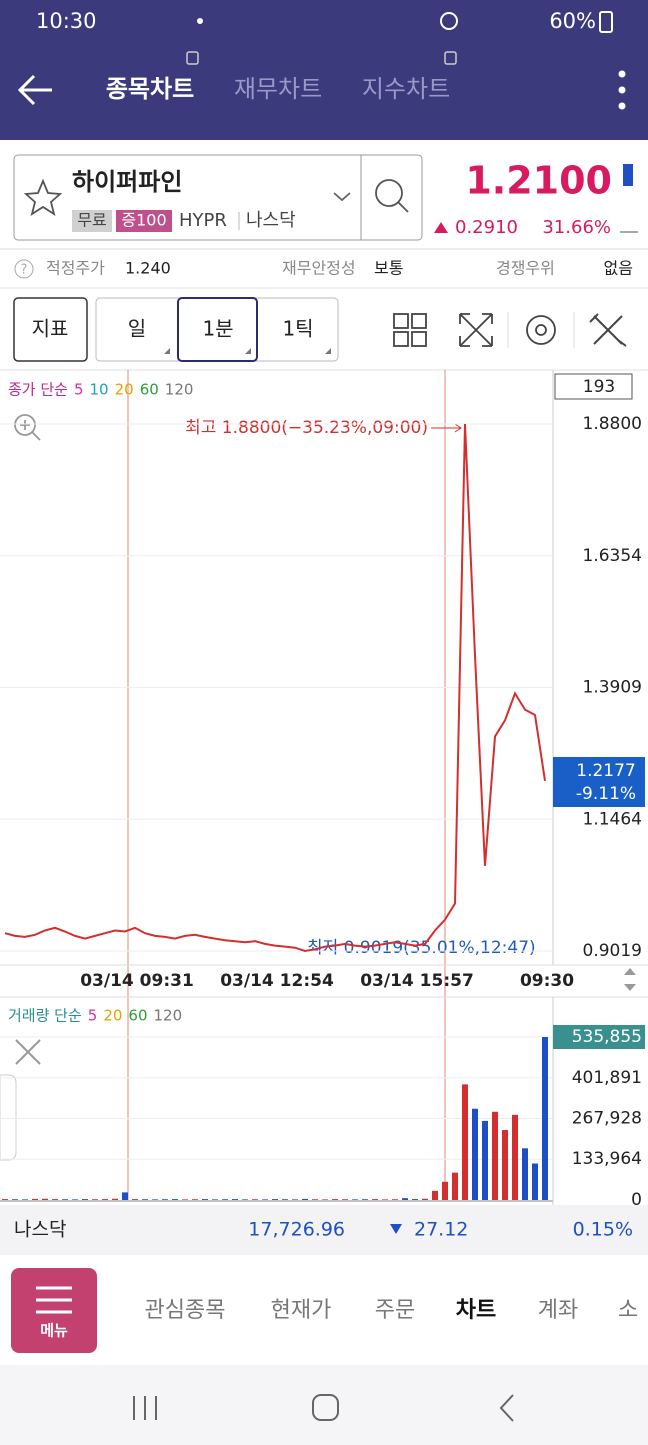 The image size is (648, 1445). Describe the element at coordinates (271, 220) in the screenshot. I see `exchange: 나스닥` at that location.